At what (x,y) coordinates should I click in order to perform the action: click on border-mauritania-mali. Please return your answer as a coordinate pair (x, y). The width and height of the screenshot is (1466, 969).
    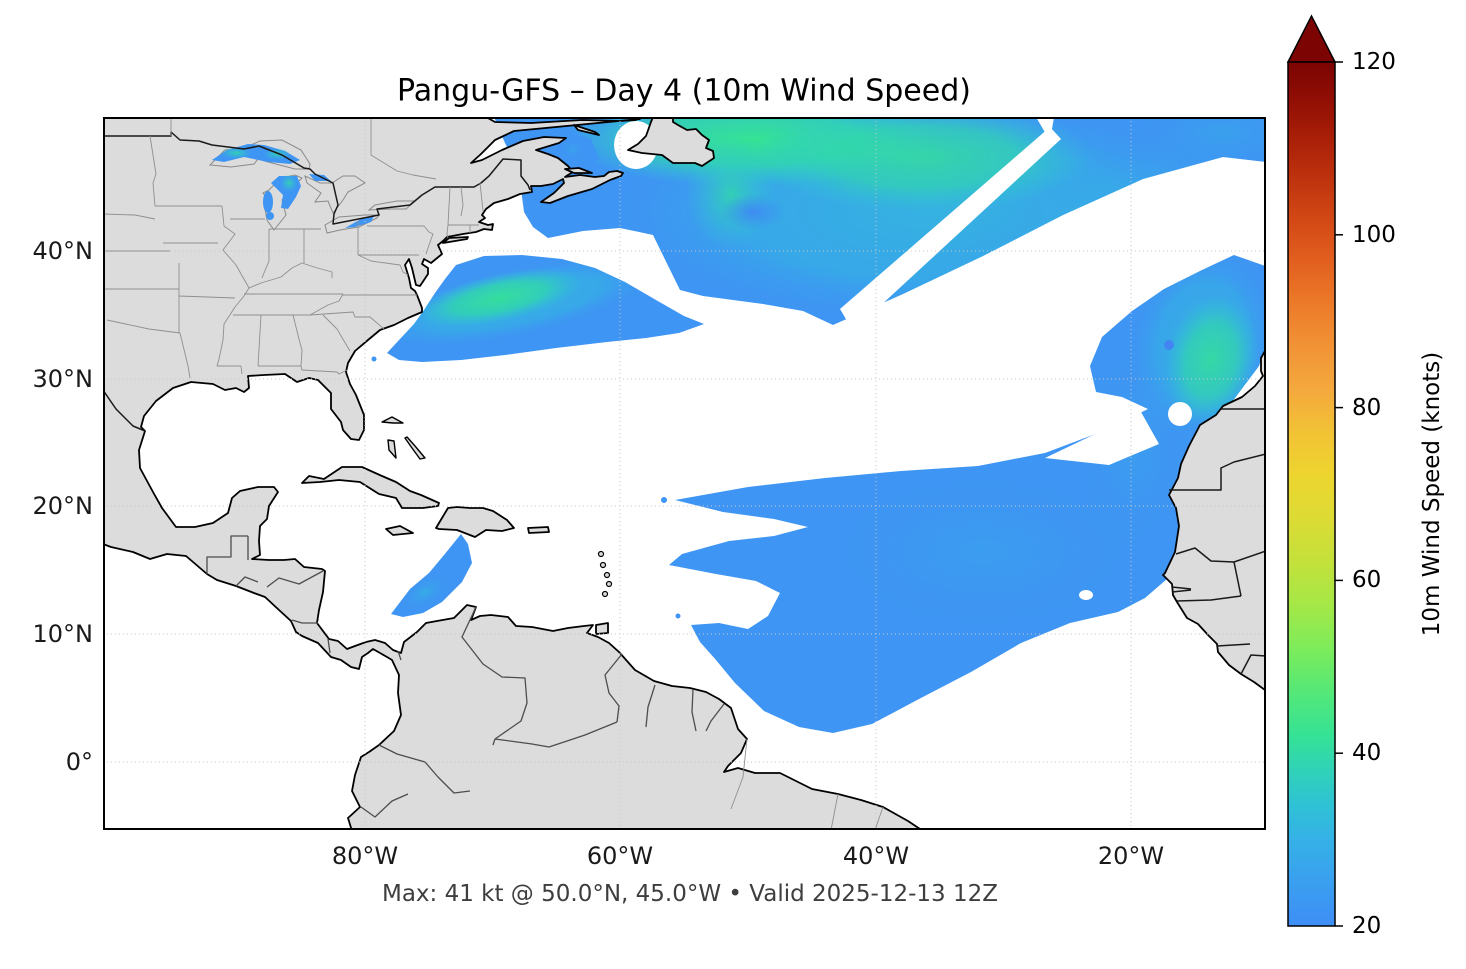
    Looking at the image, I should click on (1249, 556).